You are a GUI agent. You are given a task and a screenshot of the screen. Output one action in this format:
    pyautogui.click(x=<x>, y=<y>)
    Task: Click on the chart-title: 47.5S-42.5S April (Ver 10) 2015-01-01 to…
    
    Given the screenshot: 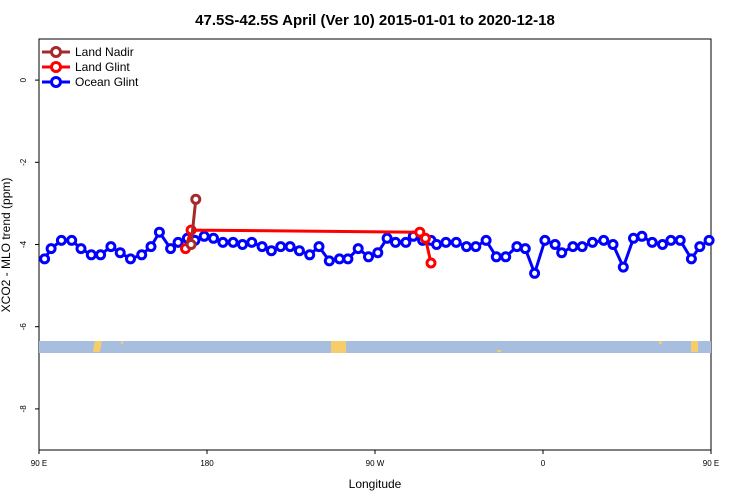 What is the action you would take?
    pyautogui.click(x=375, y=20)
    